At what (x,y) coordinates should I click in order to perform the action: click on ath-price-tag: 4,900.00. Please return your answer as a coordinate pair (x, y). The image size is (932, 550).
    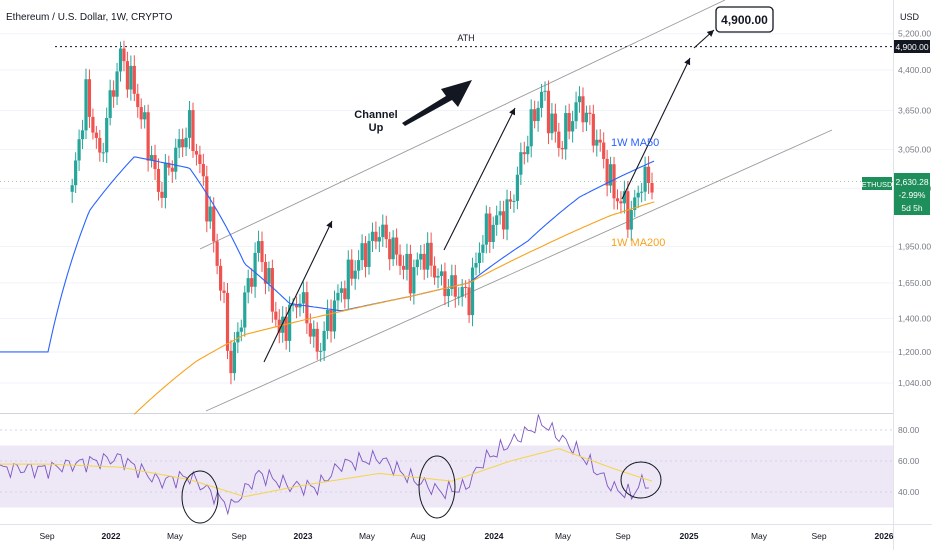
    Looking at the image, I should click on (912, 46).